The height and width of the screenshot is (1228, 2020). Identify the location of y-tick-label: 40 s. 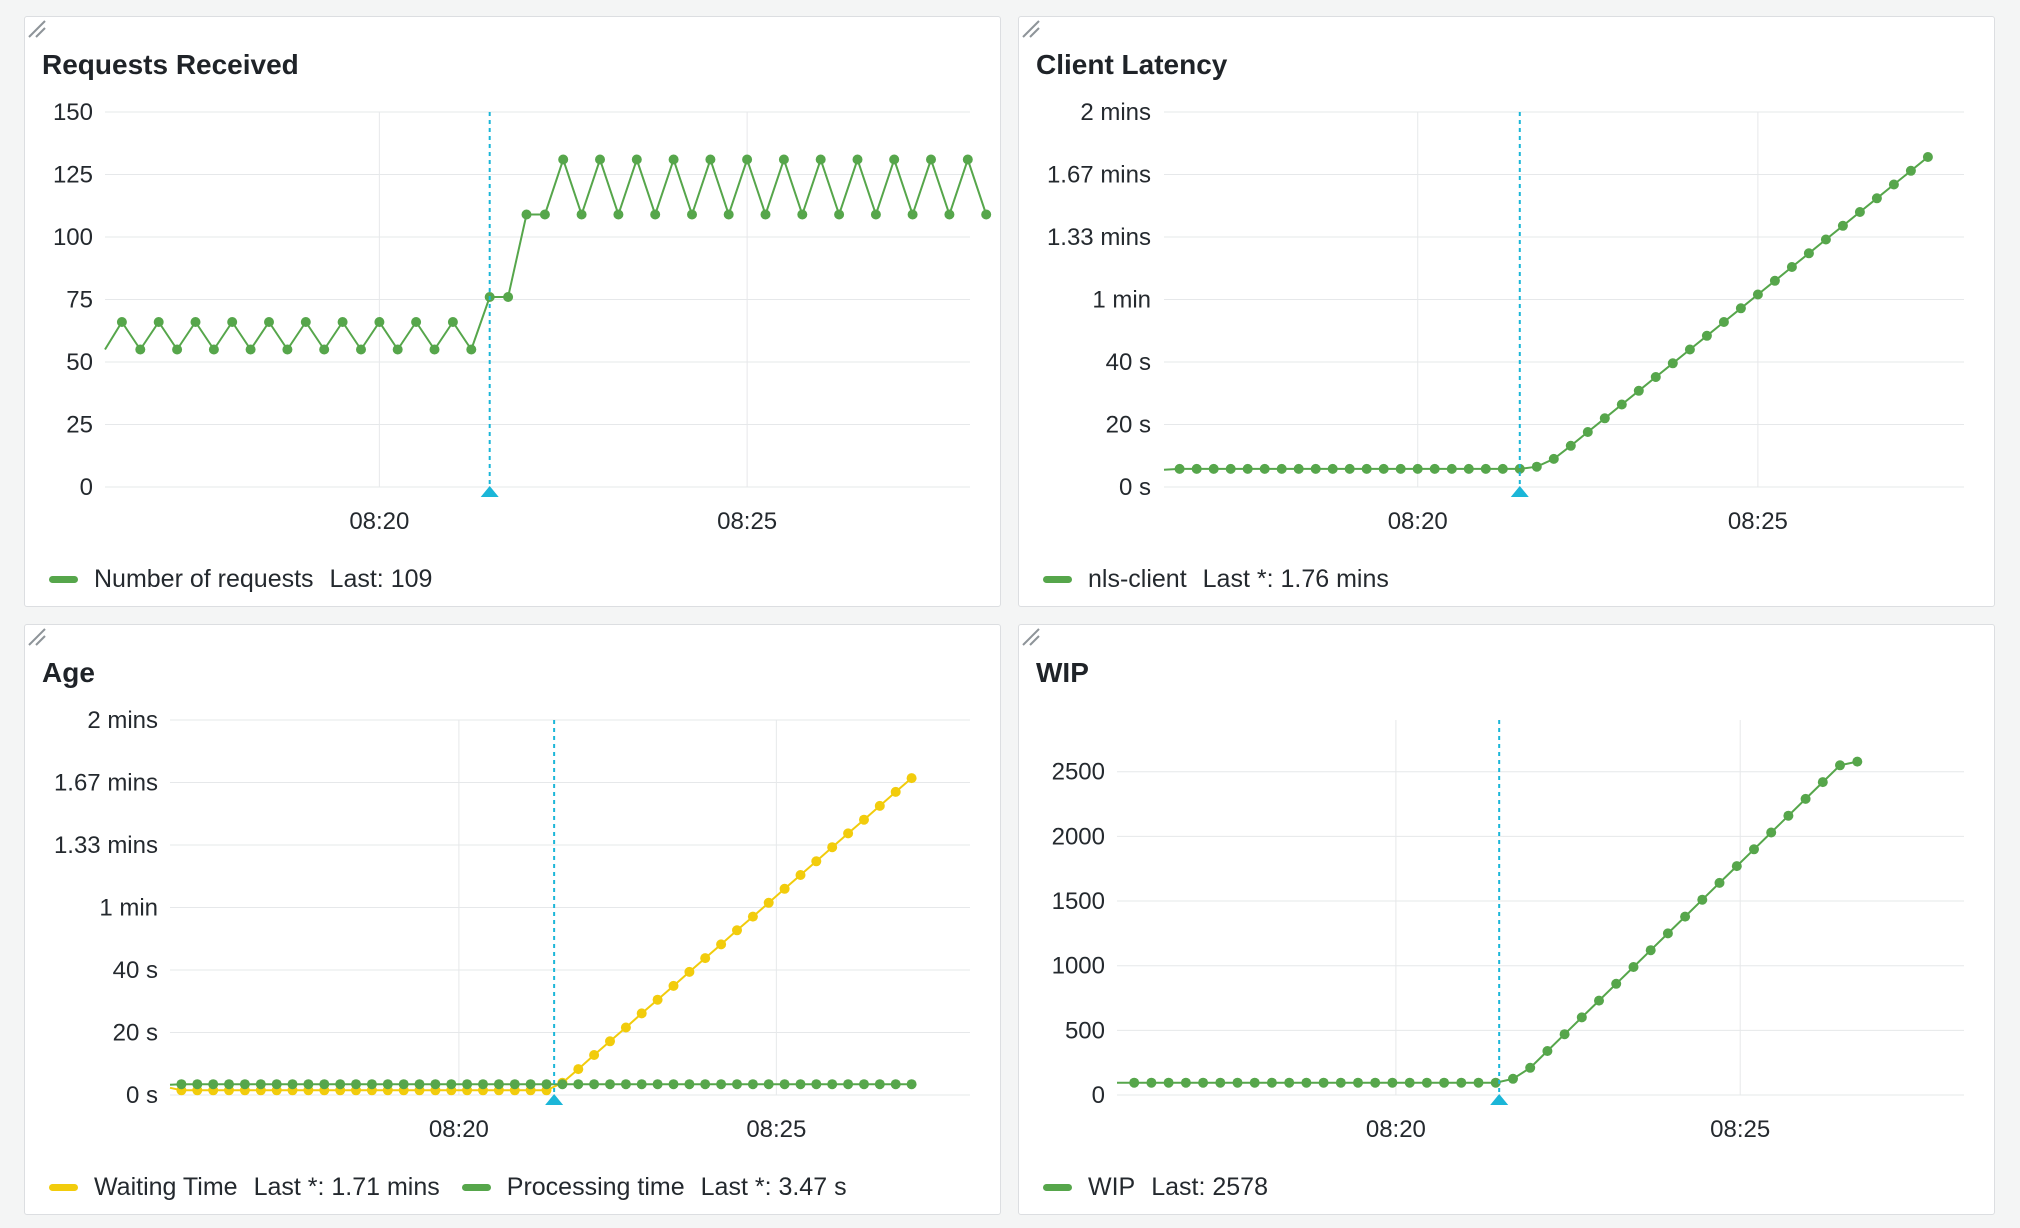
(135, 970).